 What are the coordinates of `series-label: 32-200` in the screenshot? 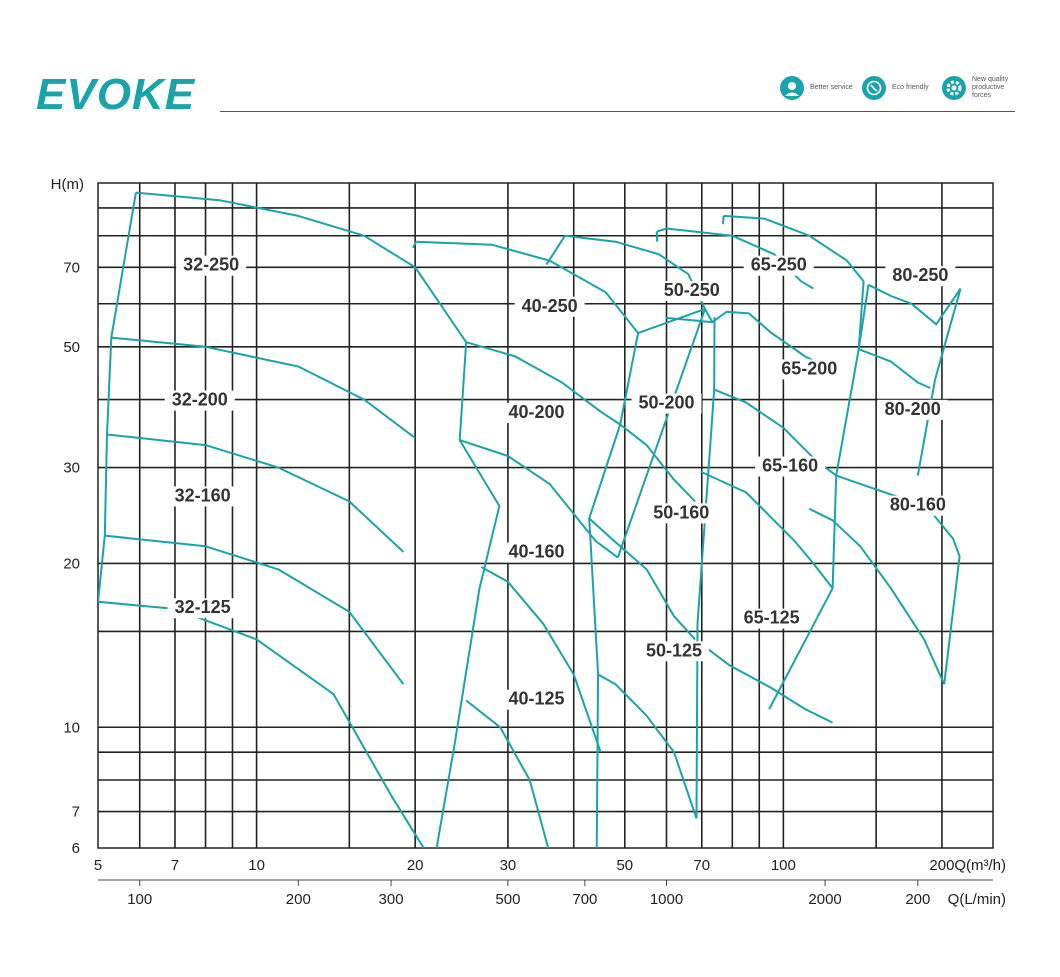 It's located at (200, 400).